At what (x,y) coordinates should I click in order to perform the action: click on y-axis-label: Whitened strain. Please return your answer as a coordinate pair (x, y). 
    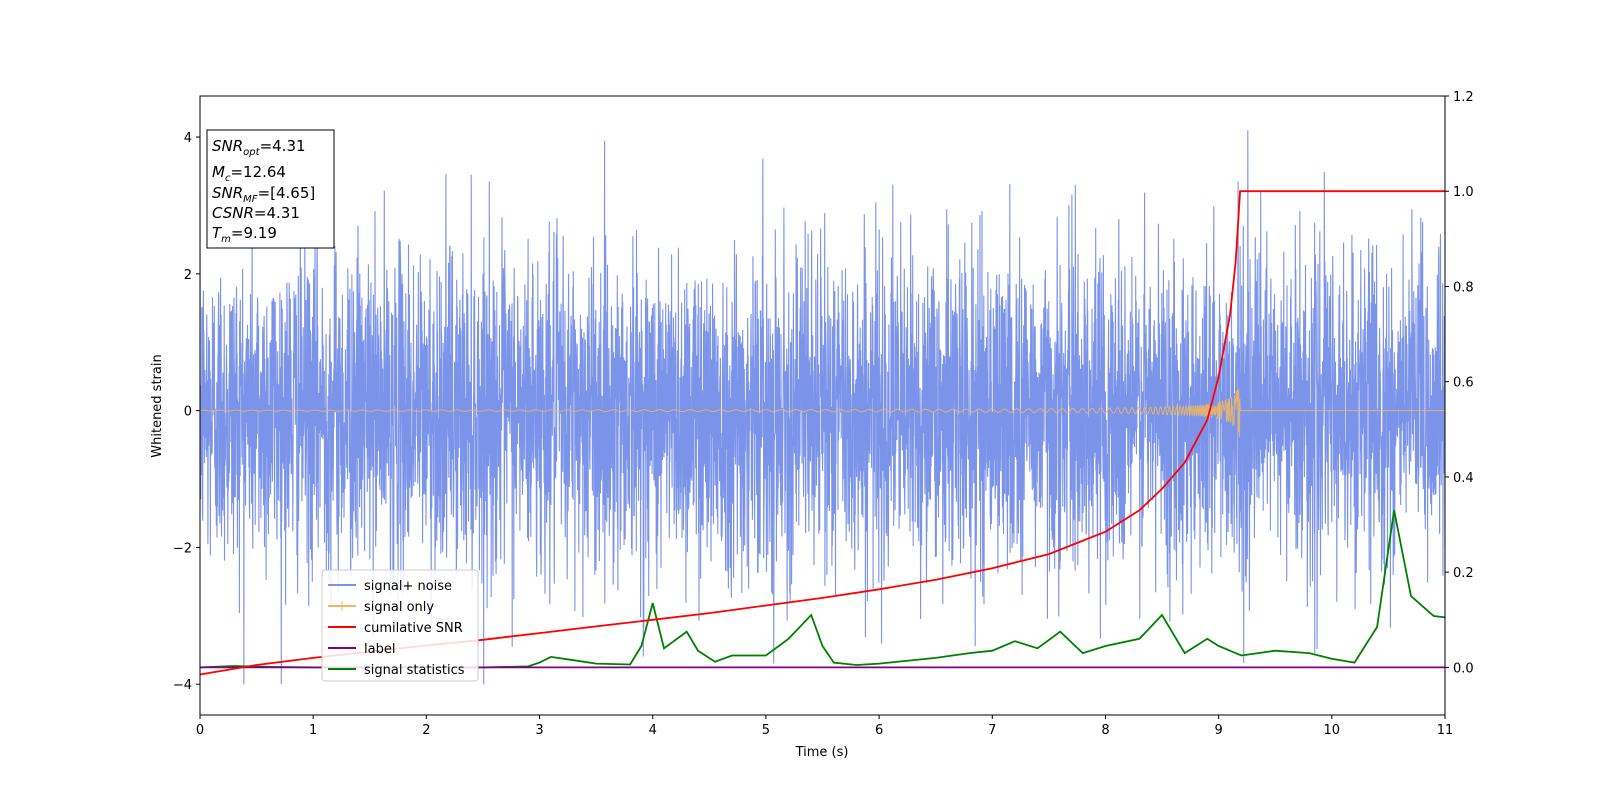
    Looking at the image, I should click on (157, 405).